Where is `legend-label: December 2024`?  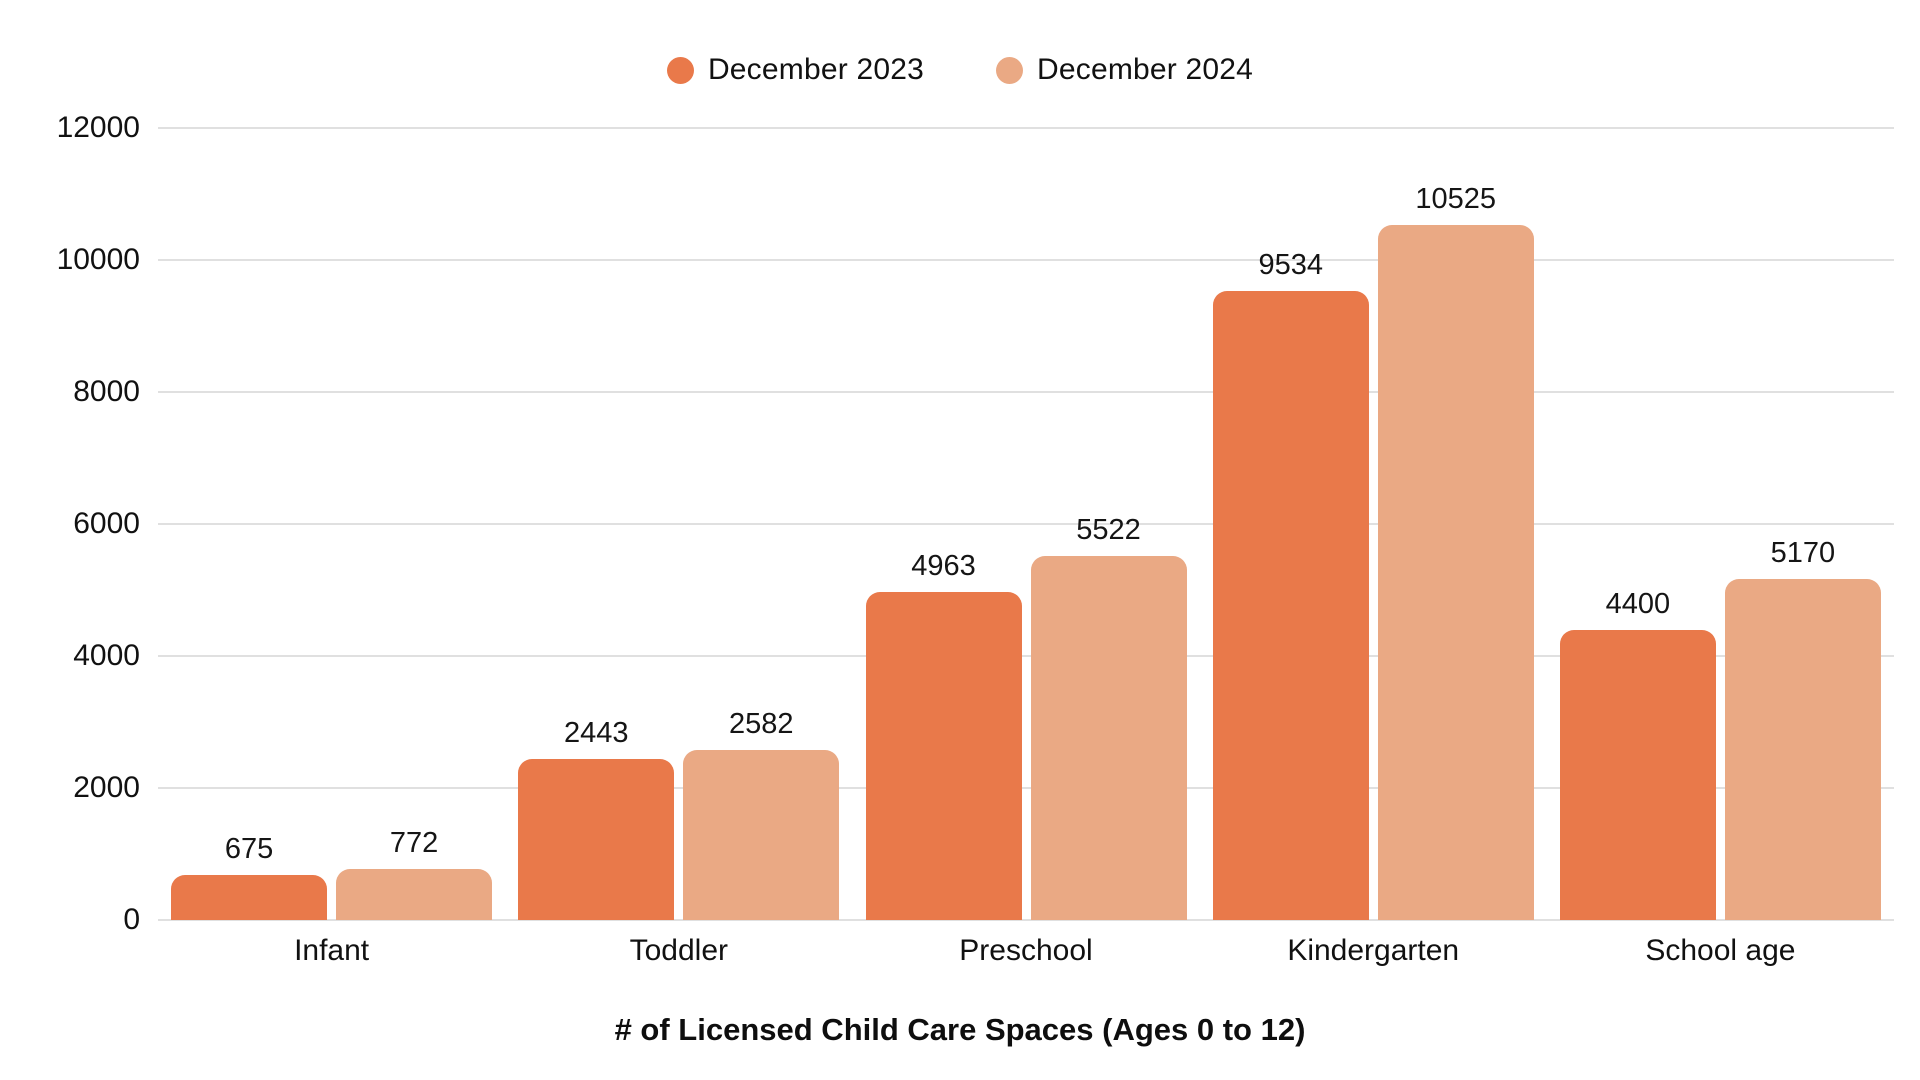 legend-label: December 2024 is located at coordinates (1145, 69).